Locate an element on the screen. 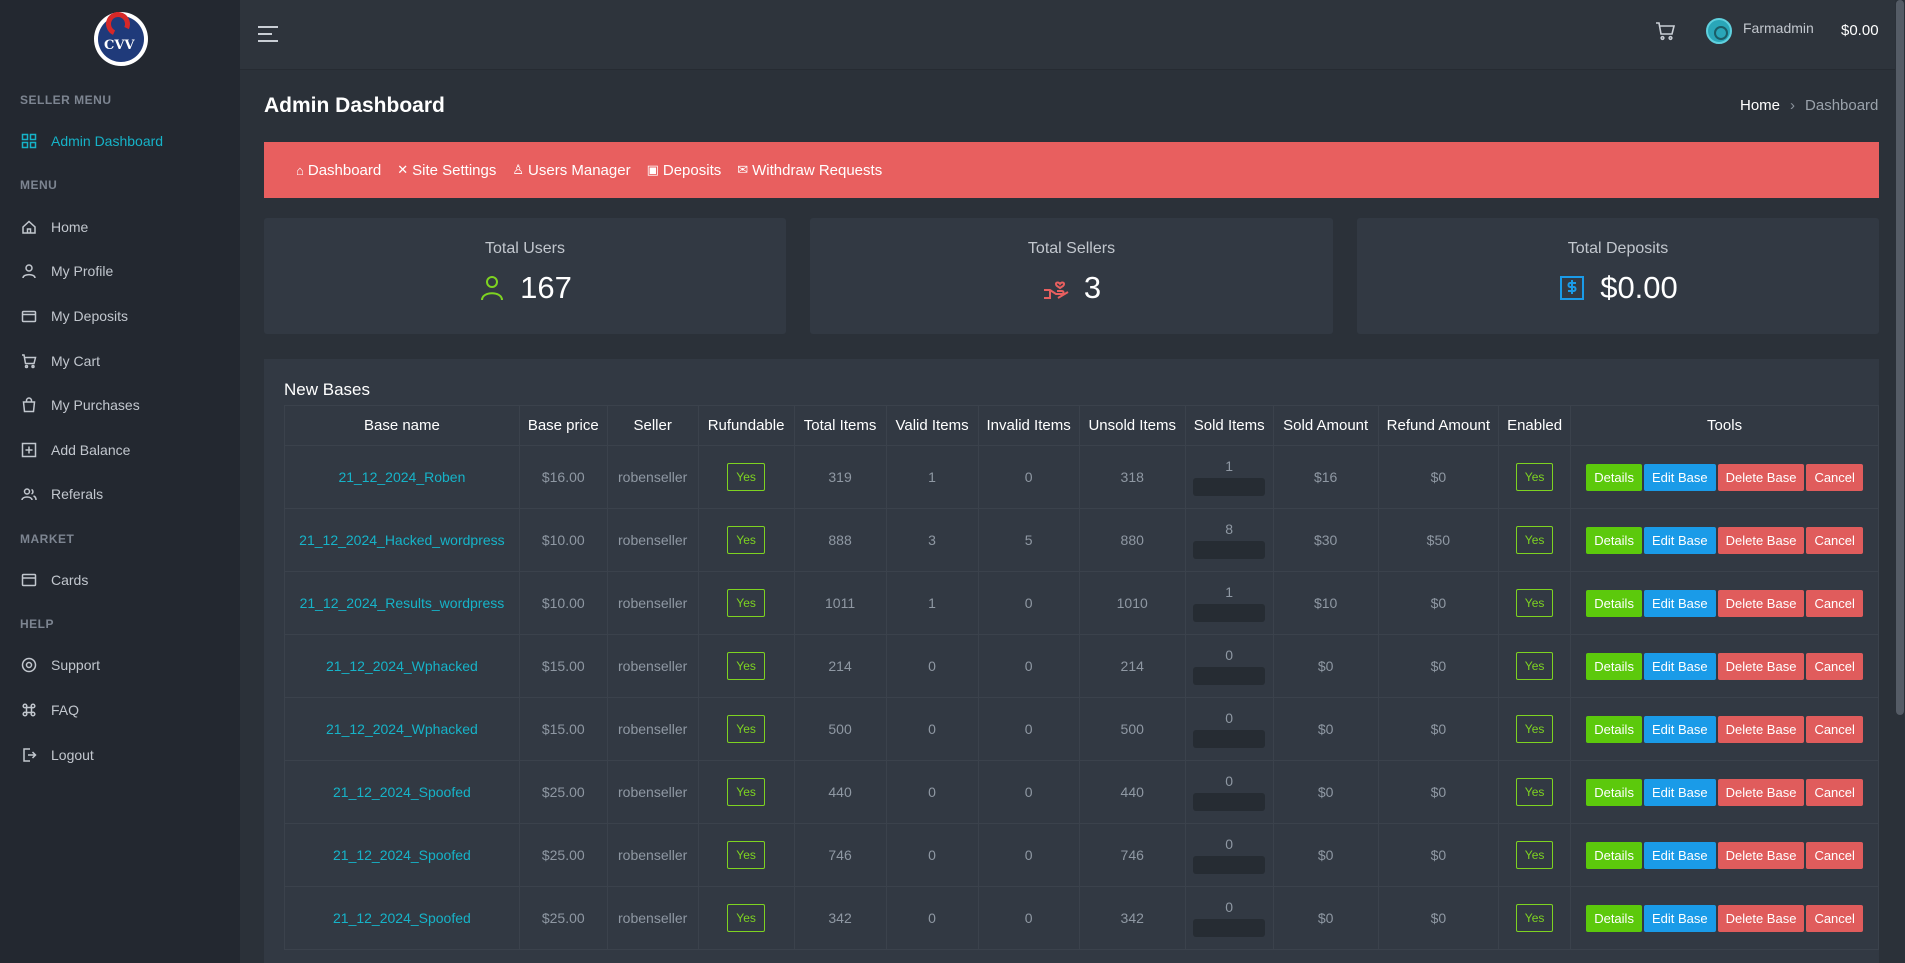  column-header: Sold Amount is located at coordinates (1325, 425).